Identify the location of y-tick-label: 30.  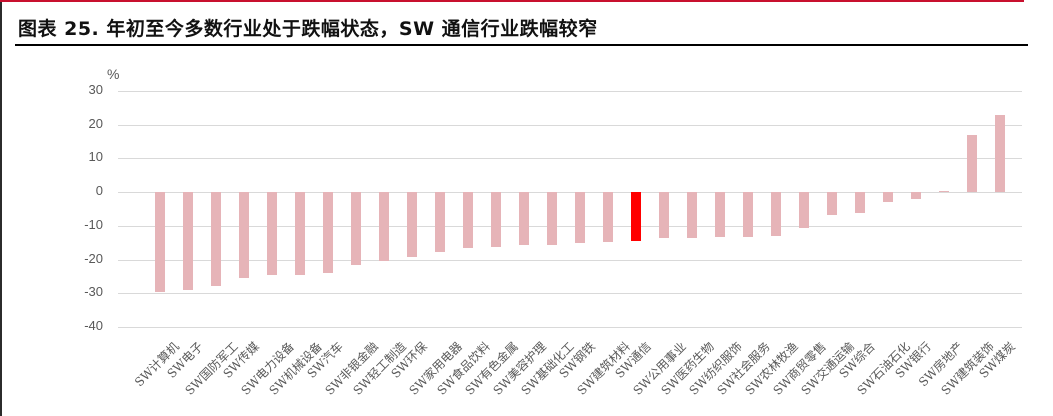
(95, 89).